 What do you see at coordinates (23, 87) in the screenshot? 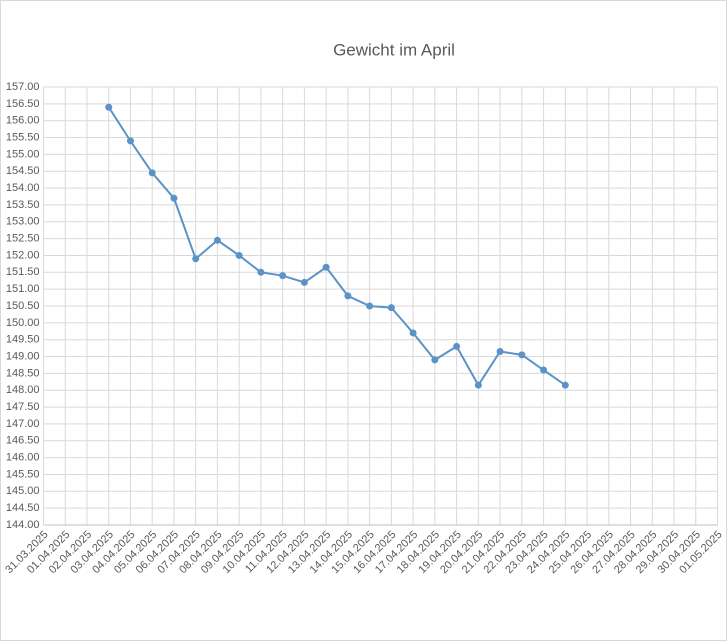
I see `y-tick-label: 157.00` at bounding box center [23, 87].